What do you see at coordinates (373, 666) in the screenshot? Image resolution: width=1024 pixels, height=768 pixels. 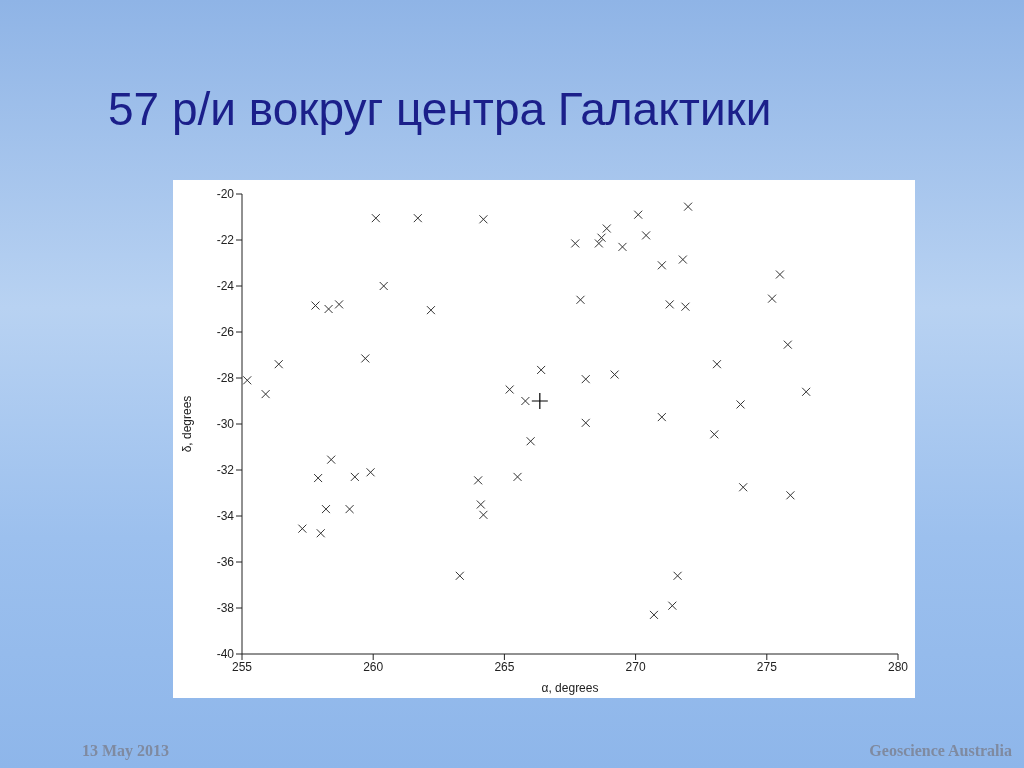 I see `x-tick-label: 260` at bounding box center [373, 666].